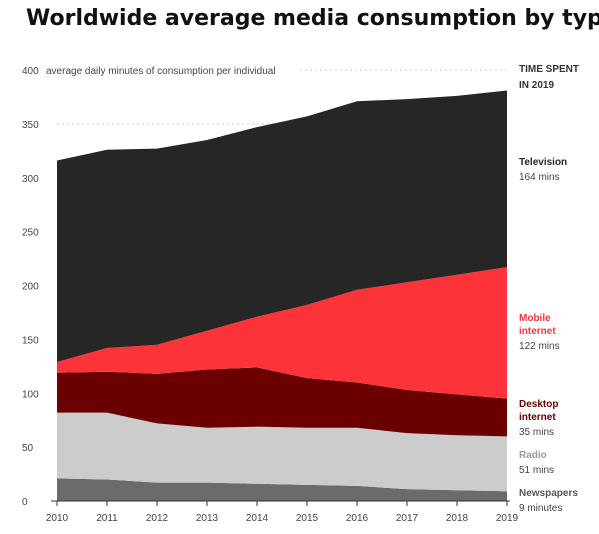 This screenshot has height=534, width=599. Describe the element at coordinates (457, 518) in the screenshot. I see `x-tick-label: 2018` at that location.